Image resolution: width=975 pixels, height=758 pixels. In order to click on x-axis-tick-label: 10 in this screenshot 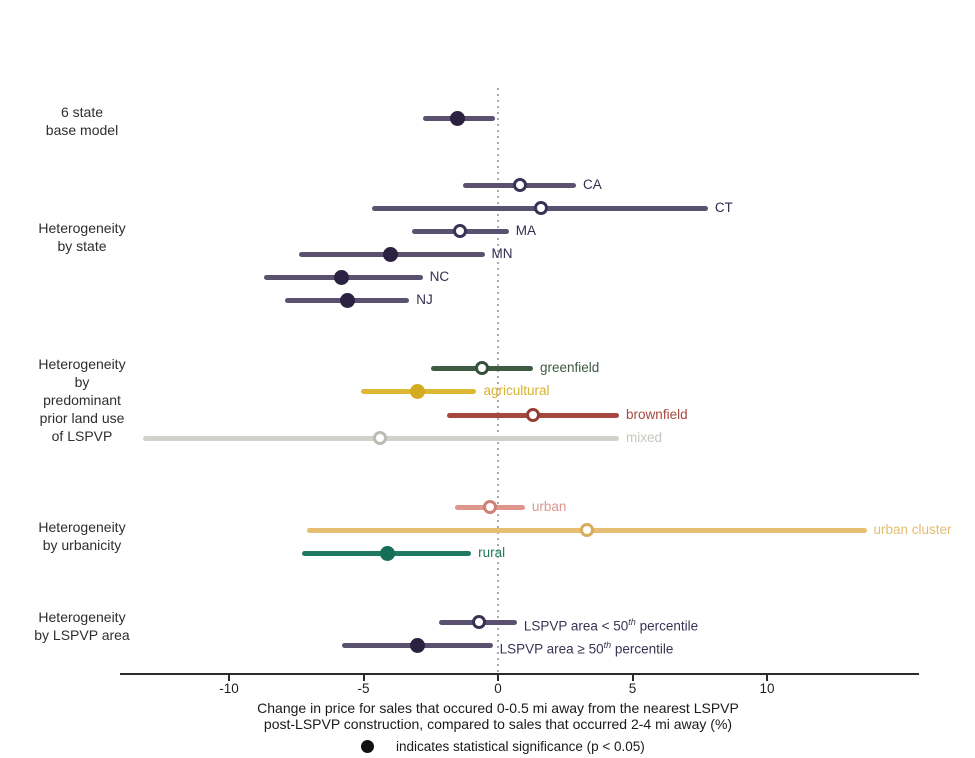, I will do `click(767, 688)`.